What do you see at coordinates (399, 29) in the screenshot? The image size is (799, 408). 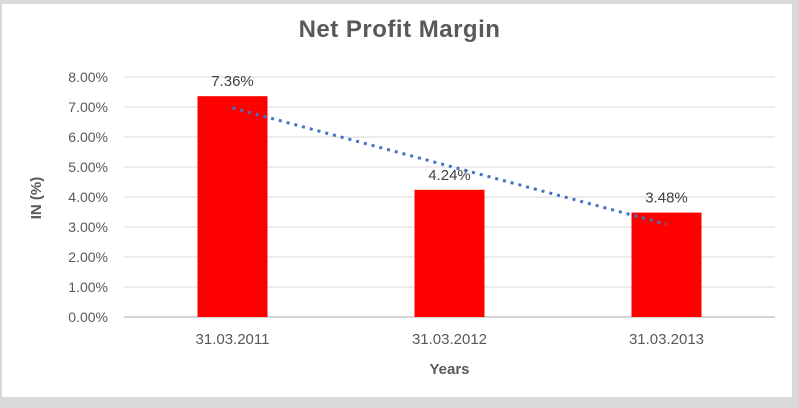 I see `chart-title: Net Profit Margin` at bounding box center [399, 29].